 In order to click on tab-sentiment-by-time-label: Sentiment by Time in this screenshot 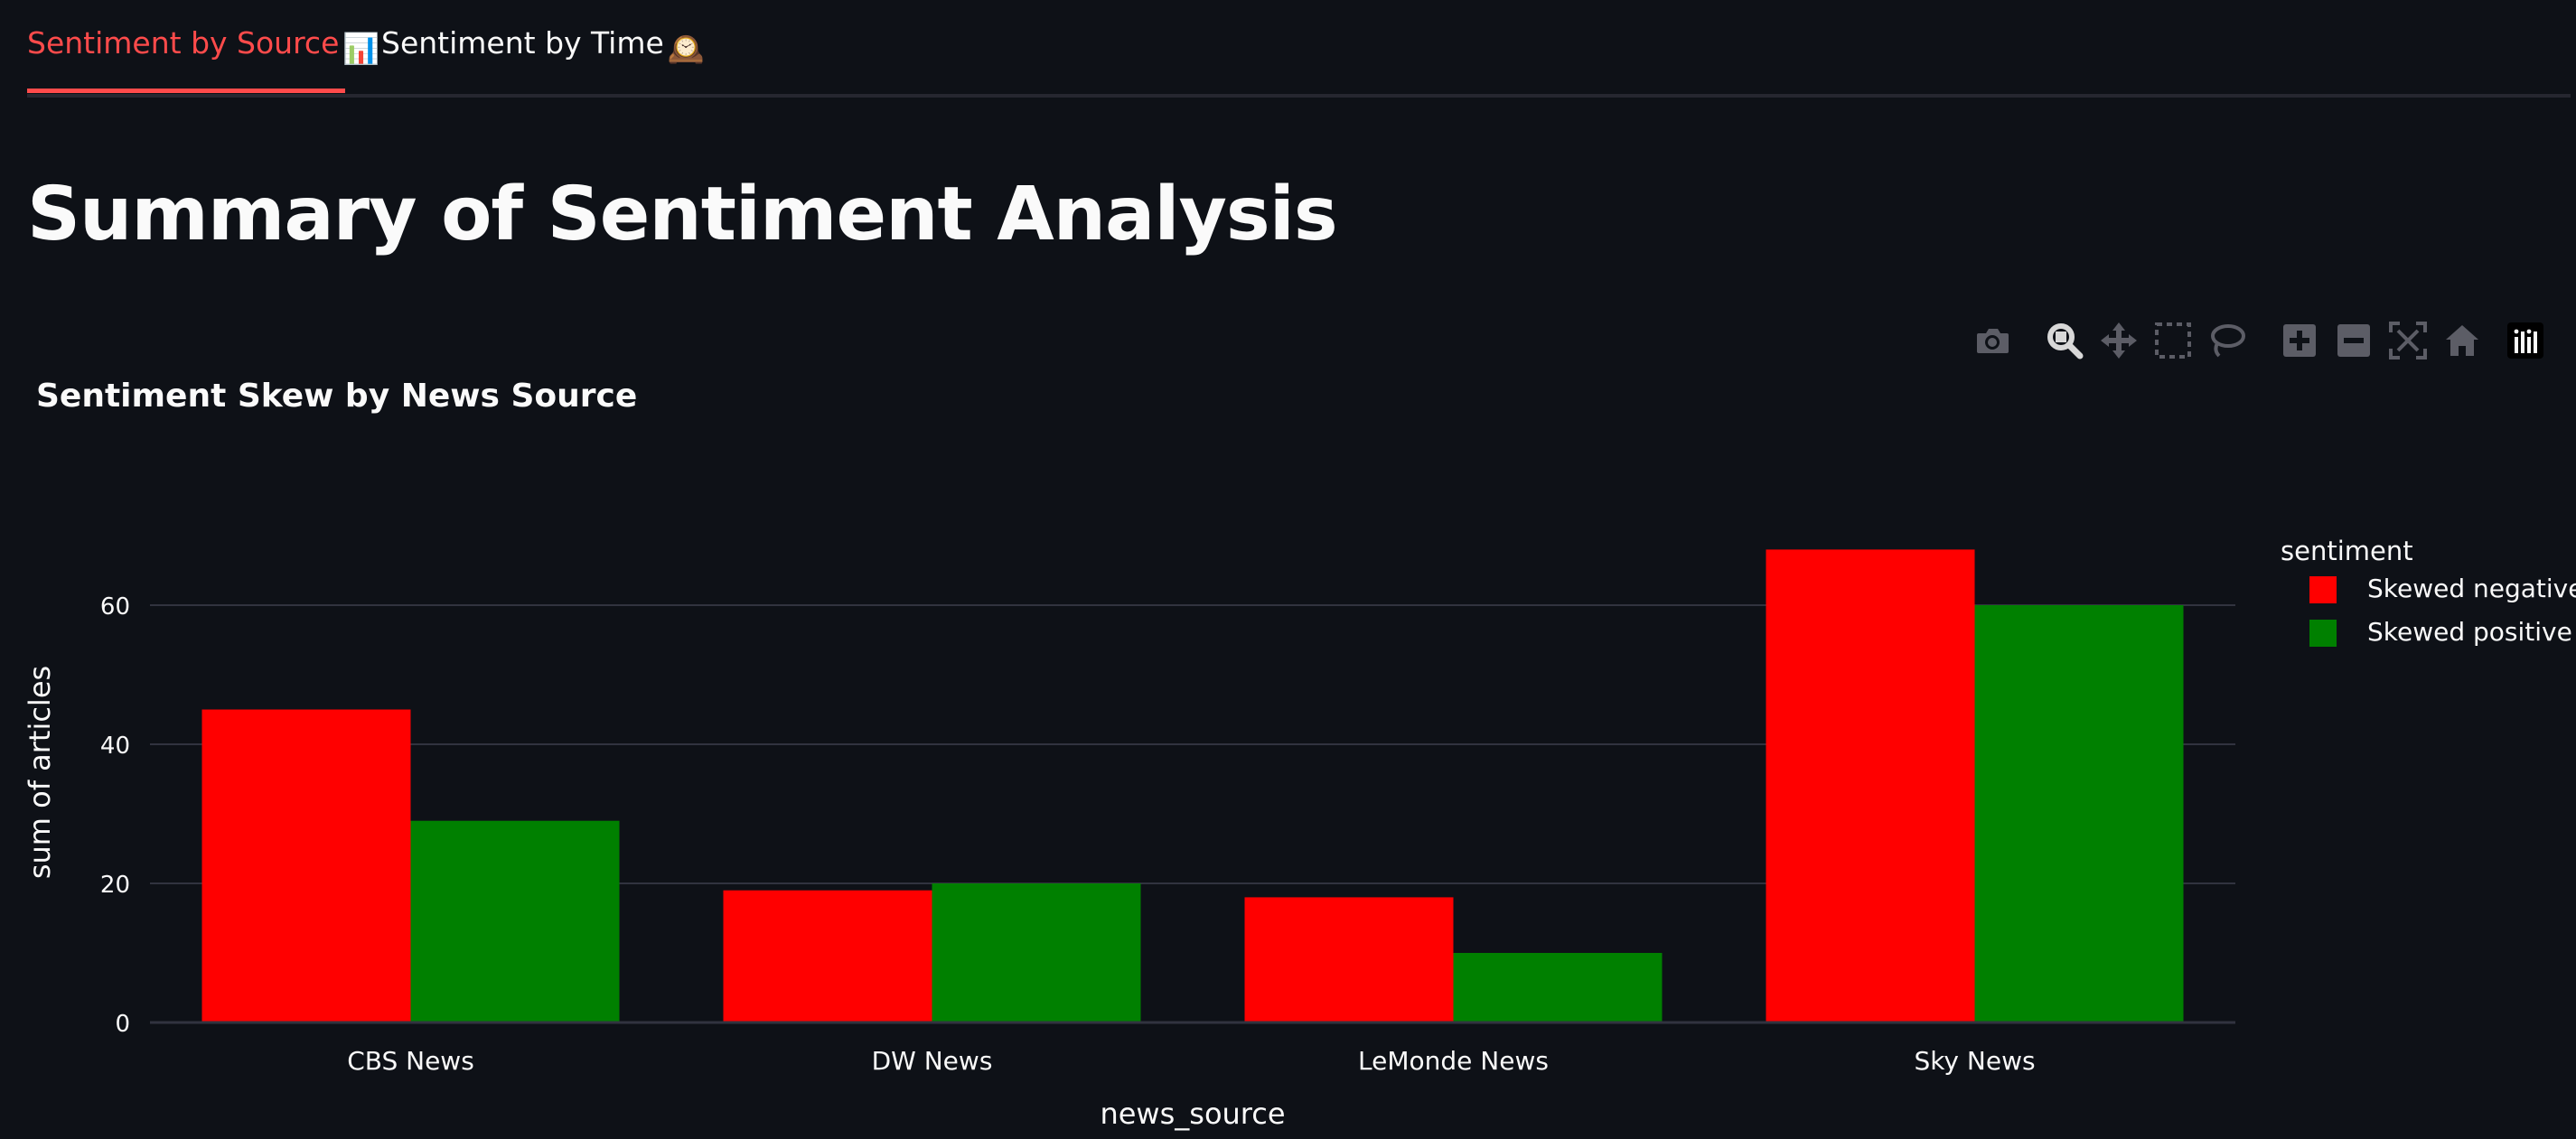, I will do `click(522, 43)`.